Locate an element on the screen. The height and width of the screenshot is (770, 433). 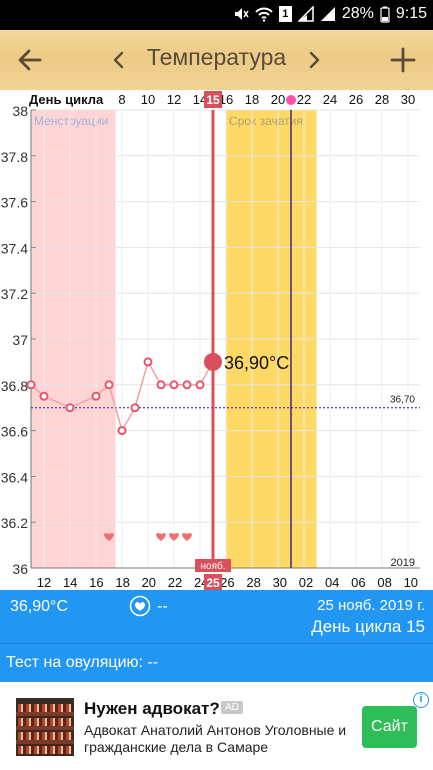
bottom-tick-label: 08 is located at coordinates (384, 582).